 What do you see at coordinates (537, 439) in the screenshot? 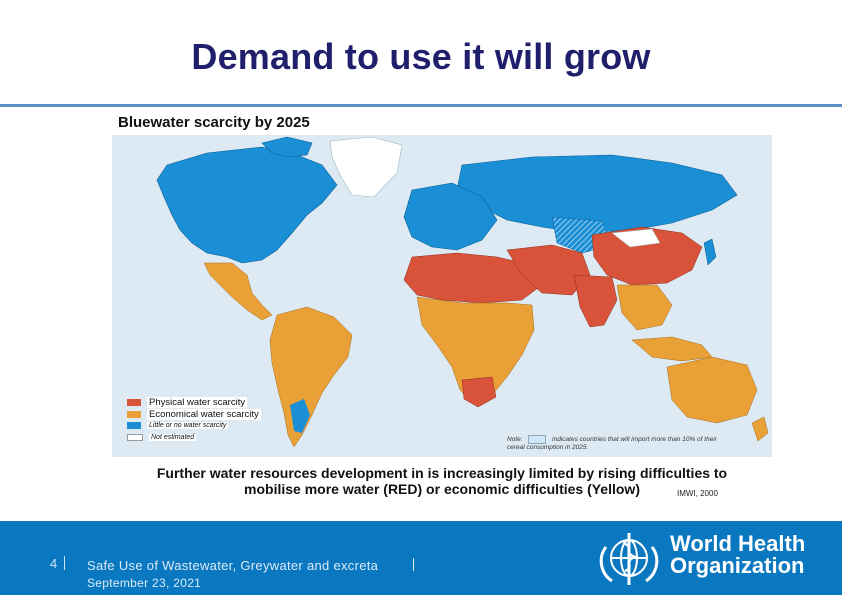
I see `note-hatch-swatch` at bounding box center [537, 439].